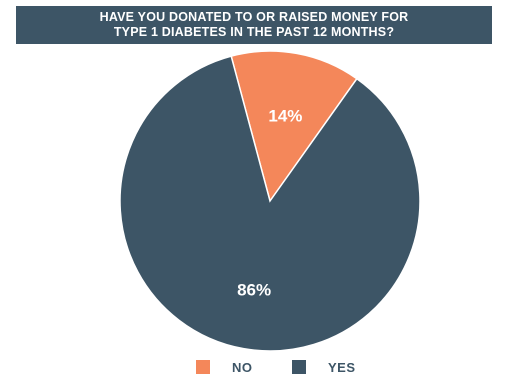  I want to click on legend-swatch-no, so click(203, 367).